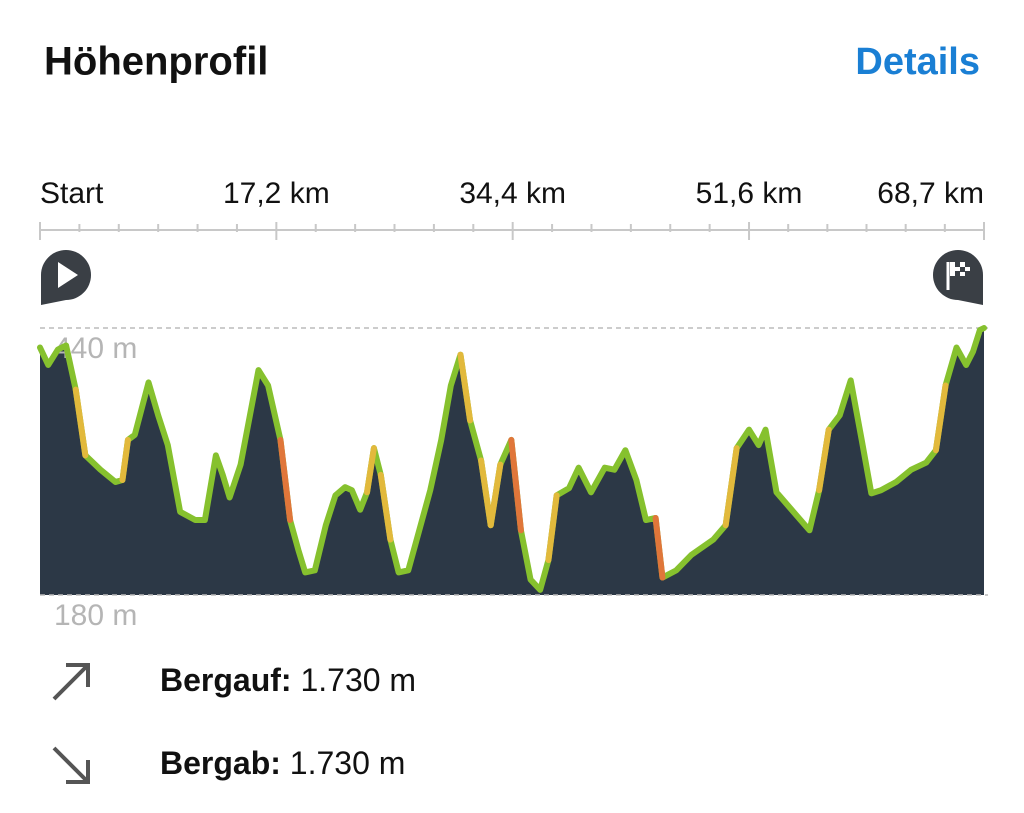 This screenshot has width=1024, height=813. What do you see at coordinates (226, 680) in the screenshot?
I see `stat-label: Bergauf:` at bounding box center [226, 680].